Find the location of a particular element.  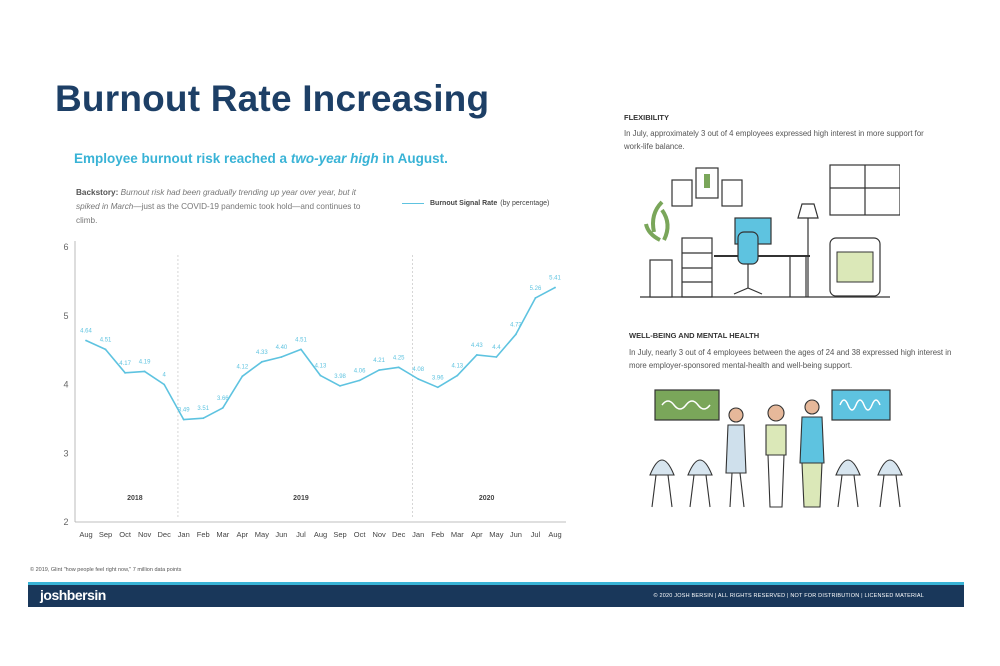

data-label: 4.4 is located at coordinates (496, 348).